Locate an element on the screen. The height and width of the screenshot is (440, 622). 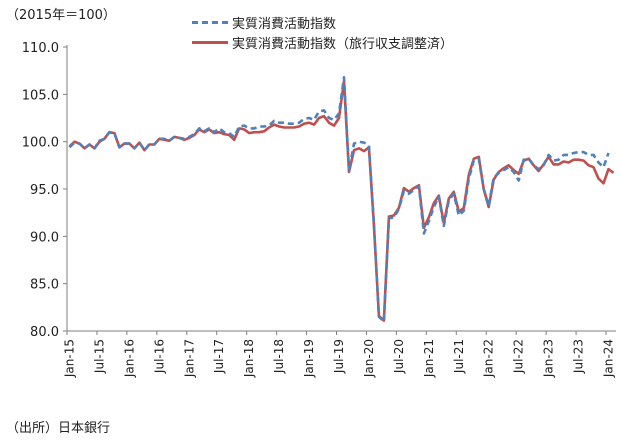
x-tick-label: Jan-17 is located at coordinates (189, 358).